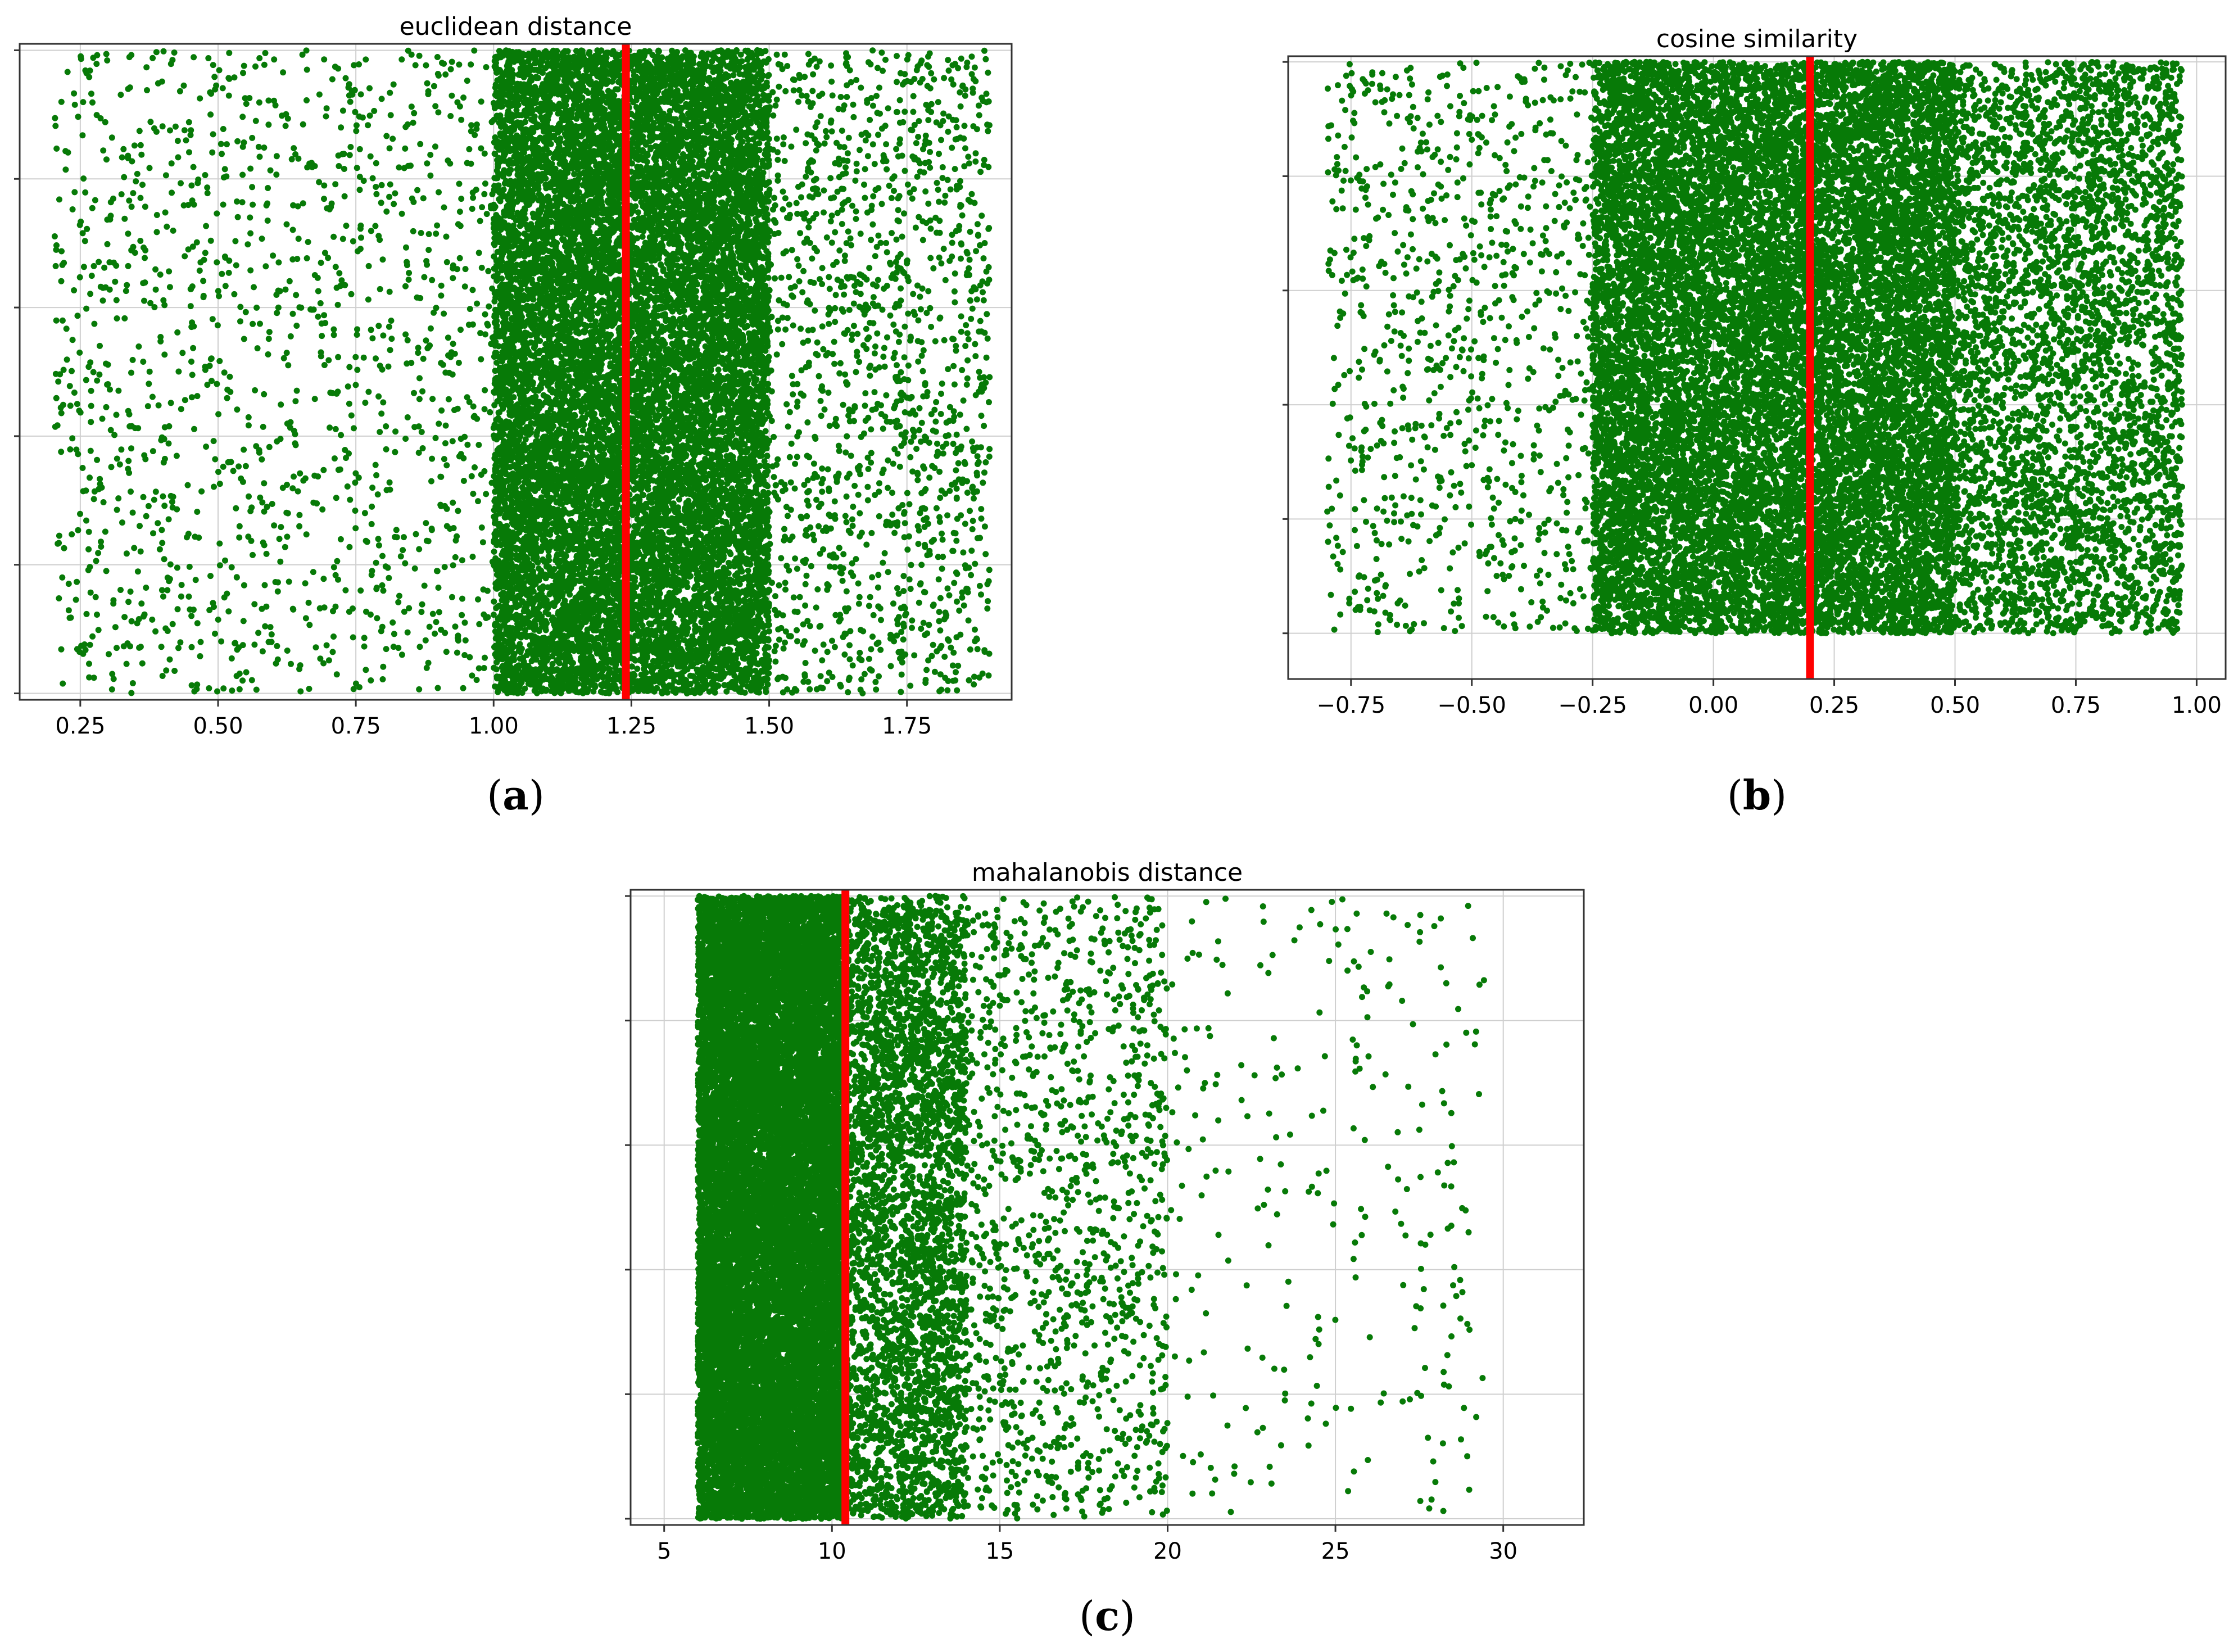  I want to click on x-tick-label: 0.00, so click(1713, 706).